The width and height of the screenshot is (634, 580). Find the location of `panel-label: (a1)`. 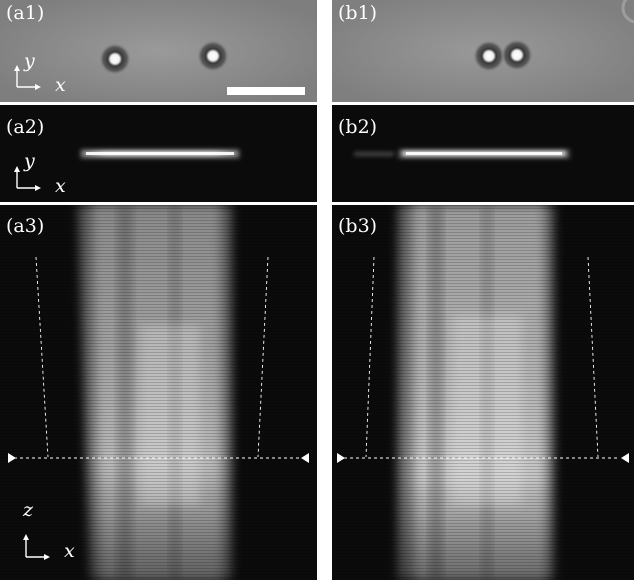

panel-label: (a1) is located at coordinates (25, 13).